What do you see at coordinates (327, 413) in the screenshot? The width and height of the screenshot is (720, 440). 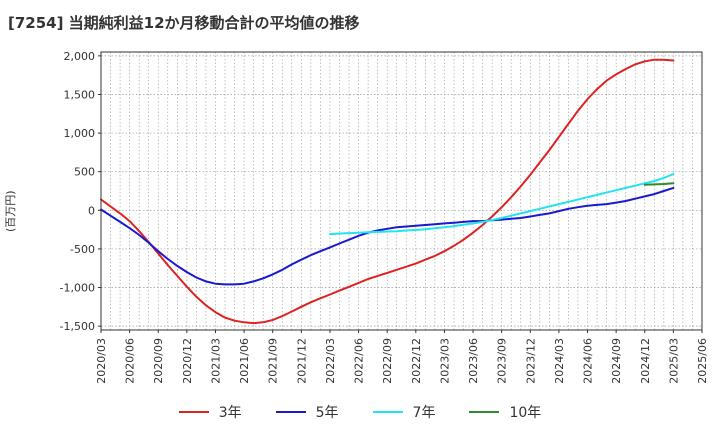 I see `legend-label: 5年` at bounding box center [327, 413].